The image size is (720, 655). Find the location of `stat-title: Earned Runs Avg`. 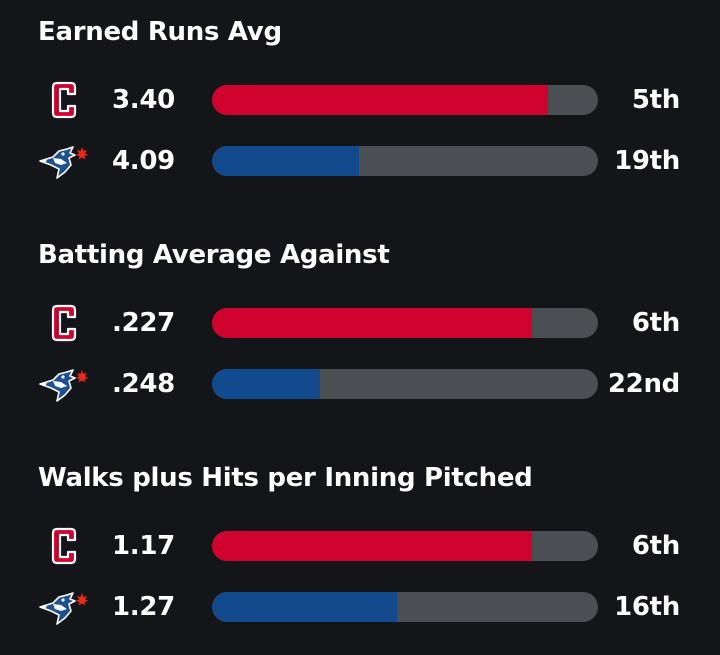

stat-title: Earned Runs Avg is located at coordinates (160, 32).